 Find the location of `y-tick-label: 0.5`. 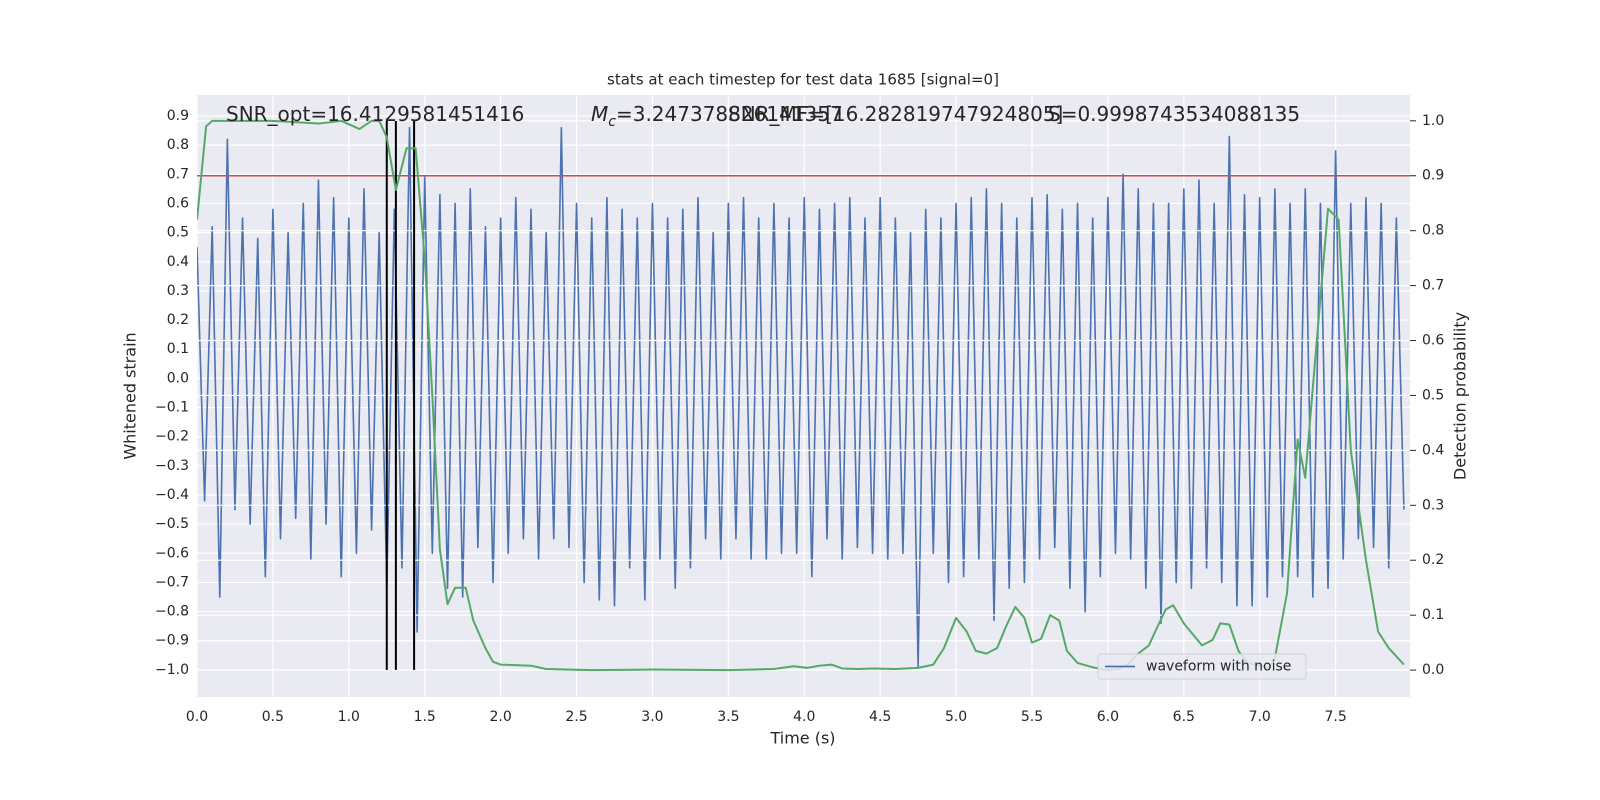

y-tick-label: 0.5 is located at coordinates (178, 233).